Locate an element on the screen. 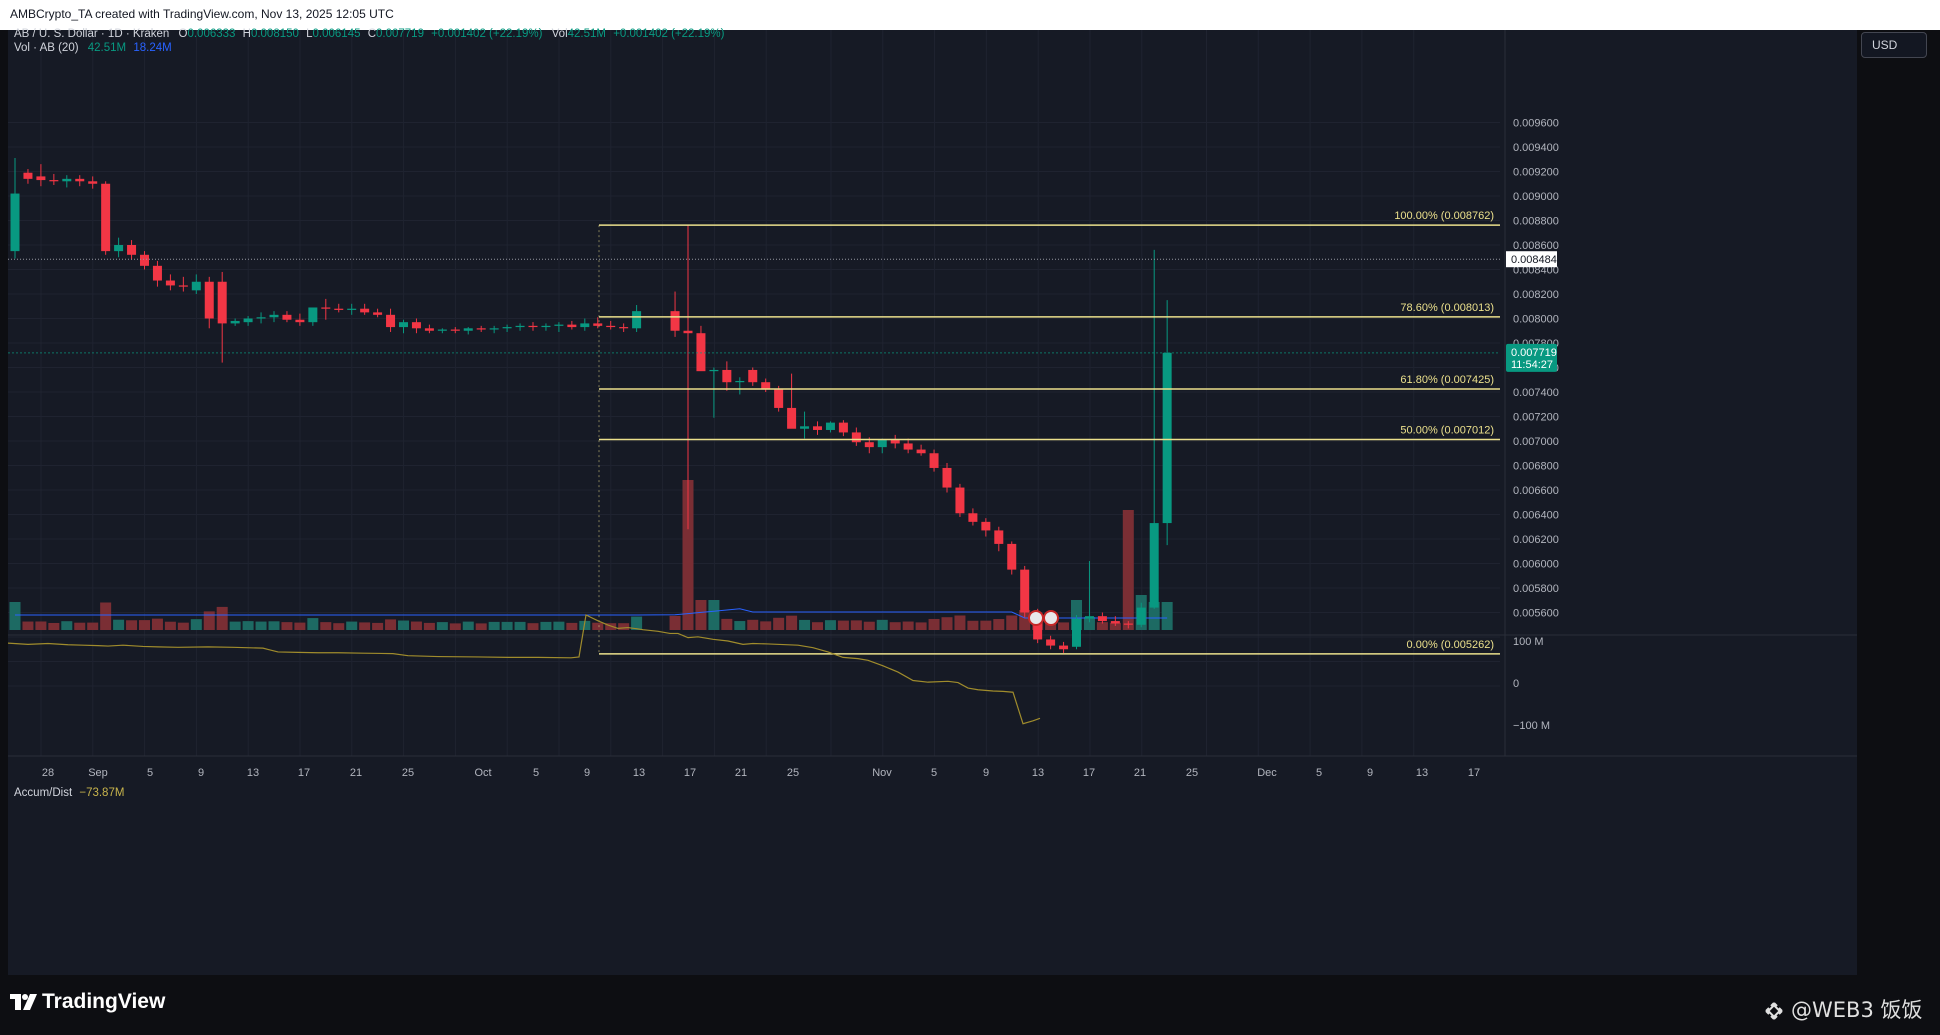  vol-ma-label: Vol · AB (20) is located at coordinates (46, 48).